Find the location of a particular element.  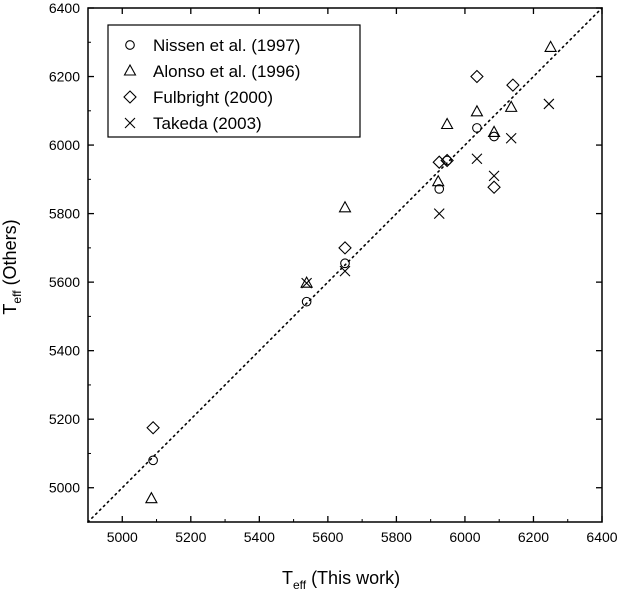

x-tick-label: 5200 is located at coordinates (190, 537).